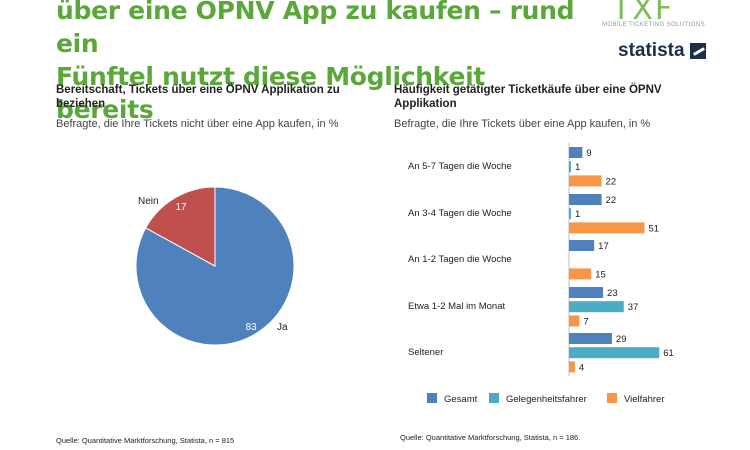 The width and height of the screenshot is (750, 450). What do you see at coordinates (546, 399) in the screenshot?
I see `legend-label: Gelegenheitsfahrer` at bounding box center [546, 399].